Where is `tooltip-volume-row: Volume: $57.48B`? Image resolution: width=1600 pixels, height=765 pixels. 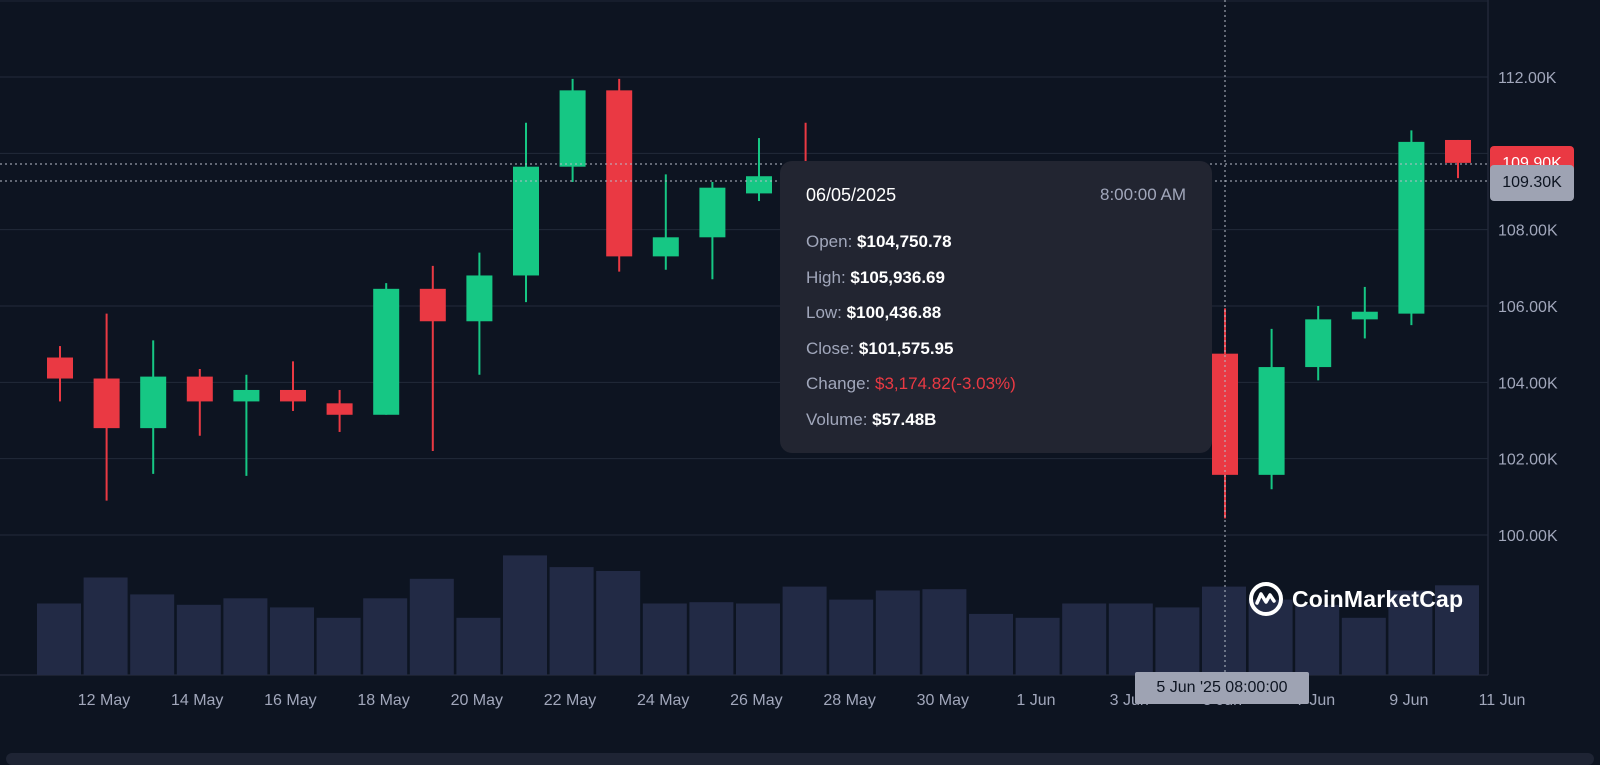 tooltip-volume-row: Volume: $57.48B is located at coordinates (996, 420).